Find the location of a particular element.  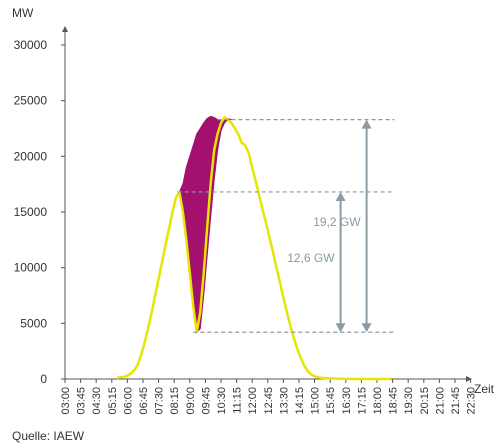

x-axis-label: Zeit is located at coordinates (484, 389).